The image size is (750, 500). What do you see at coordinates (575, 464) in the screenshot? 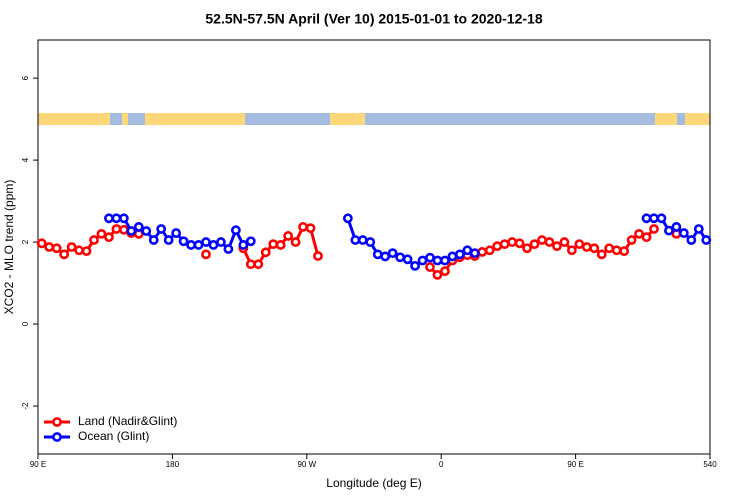
I see `x-tick-label: 90 E` at bounding box center [575, 464].